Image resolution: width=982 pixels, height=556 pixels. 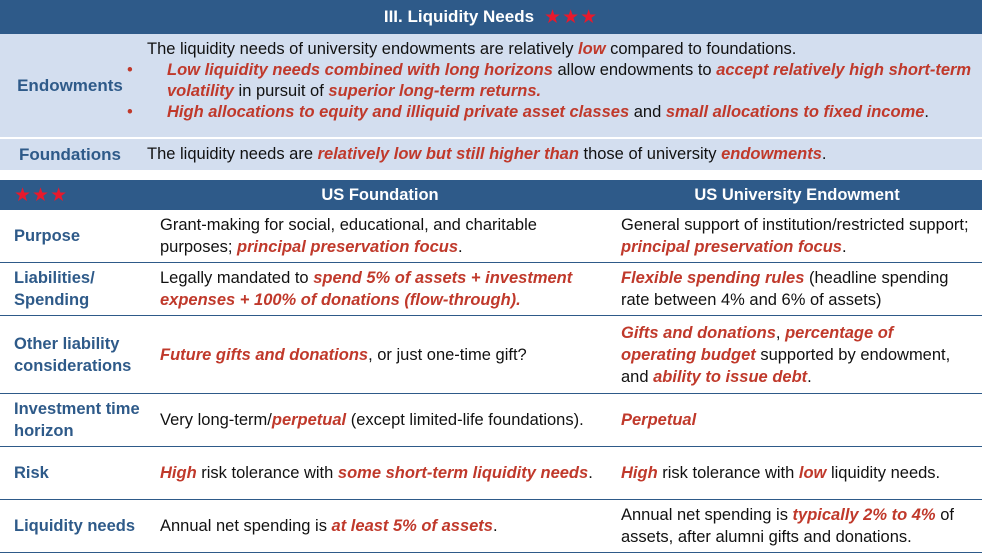 What do you see at coordinates (73, 354) in the screenshot?
I see `row-label-other-liability: Other liability considerations` at bounding box center [73, 354].